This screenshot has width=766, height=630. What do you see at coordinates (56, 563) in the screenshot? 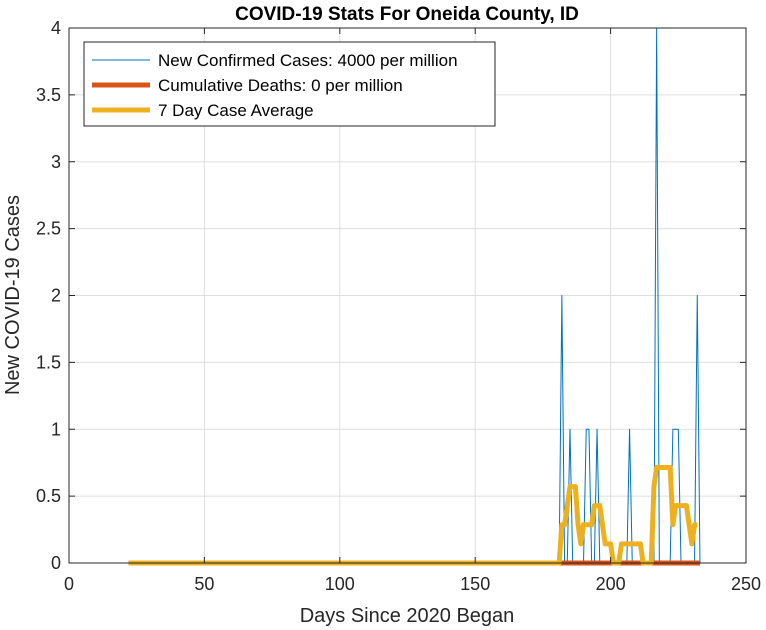
I see `y-tick-label: 0` at bounding box center [56, 563].